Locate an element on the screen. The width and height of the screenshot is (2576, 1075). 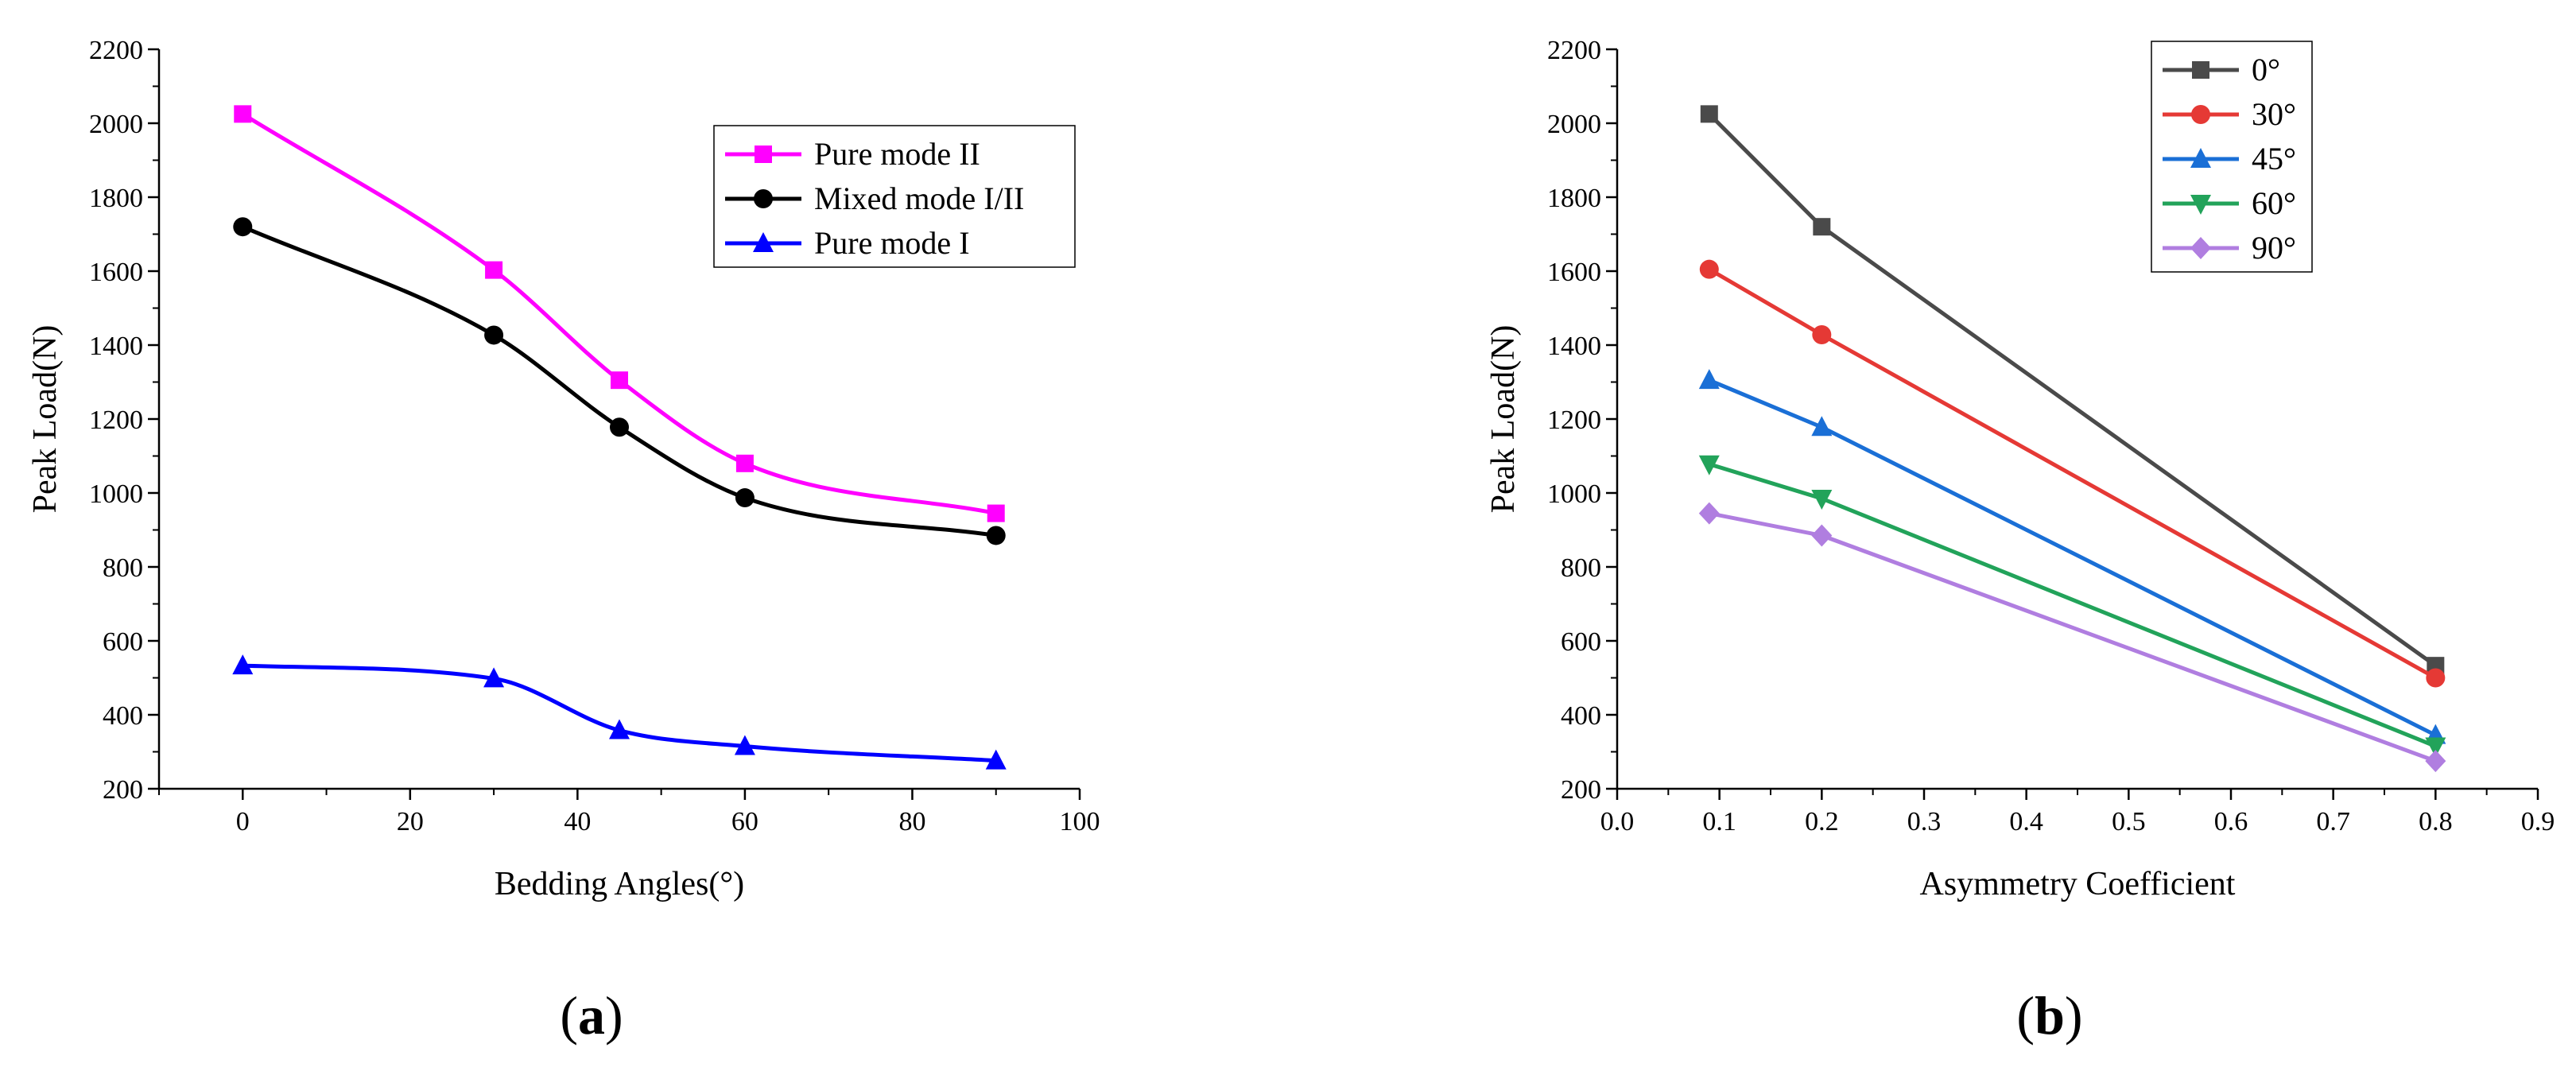
legend-label: 45° is located at coordinates (2274, 159).